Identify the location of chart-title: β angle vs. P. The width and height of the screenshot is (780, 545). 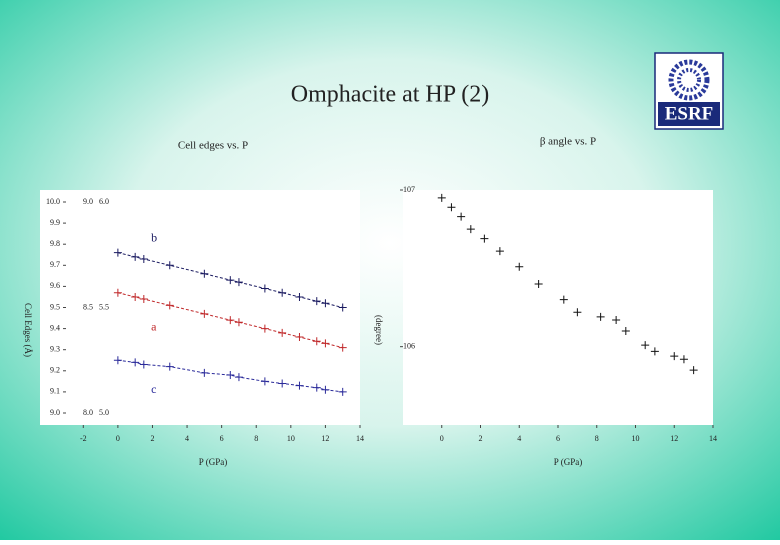
(568, 142).